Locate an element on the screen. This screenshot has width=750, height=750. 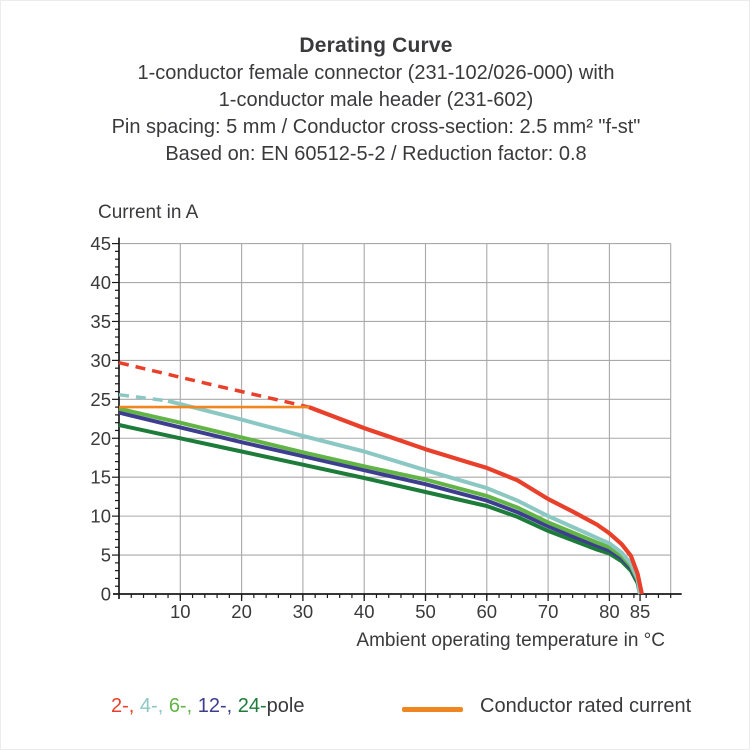
y-tick-label: 25 is located at coordinates (100, 399).